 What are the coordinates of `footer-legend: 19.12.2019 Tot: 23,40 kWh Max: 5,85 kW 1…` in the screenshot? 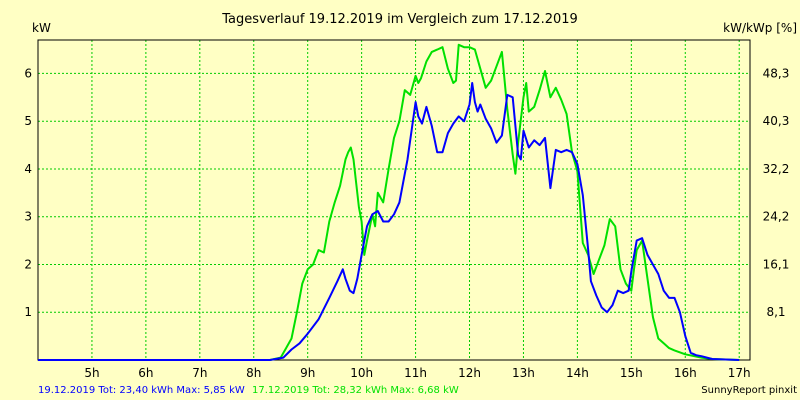 It's located at (248, 390).